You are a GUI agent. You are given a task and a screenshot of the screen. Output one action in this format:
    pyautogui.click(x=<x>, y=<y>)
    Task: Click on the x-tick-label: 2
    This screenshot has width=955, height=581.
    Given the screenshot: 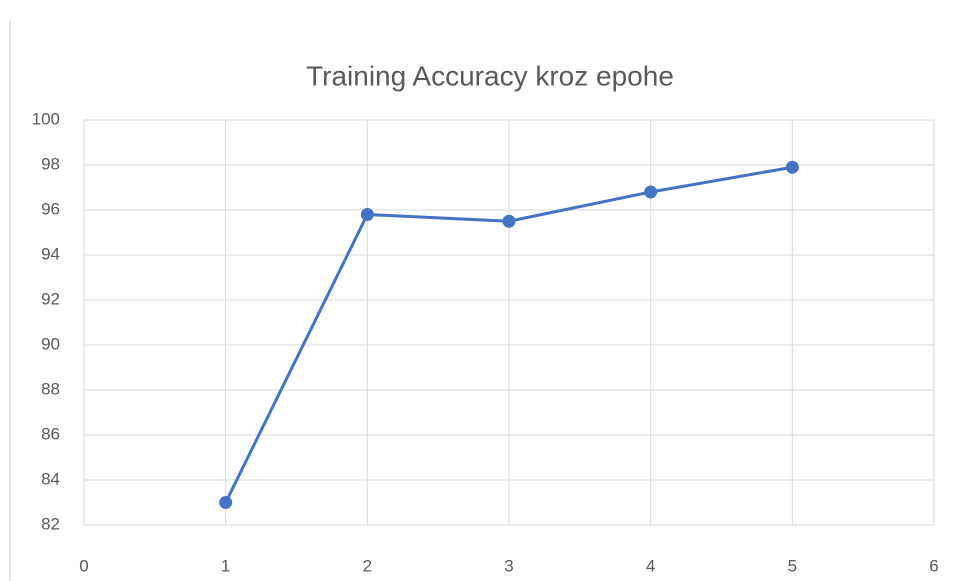 What is the action you would take?
    pyautogui.click(x=367, y=565)
    